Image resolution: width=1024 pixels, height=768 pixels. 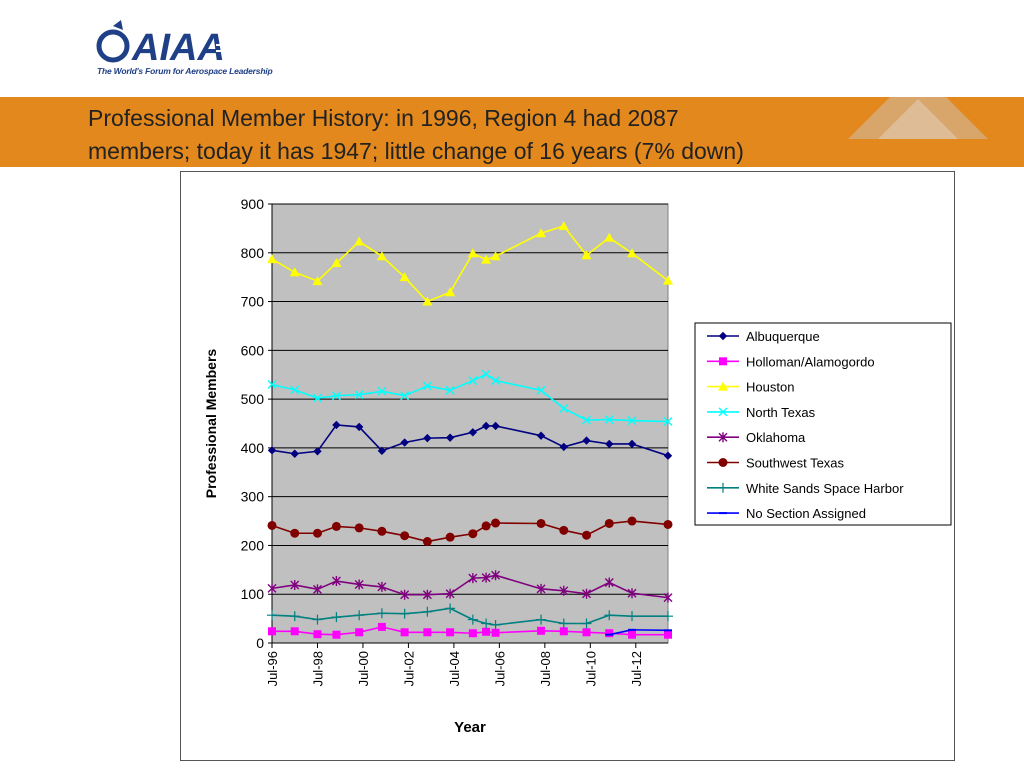 I want to click on y-tick-label: 500, so click(x=253, y=399).